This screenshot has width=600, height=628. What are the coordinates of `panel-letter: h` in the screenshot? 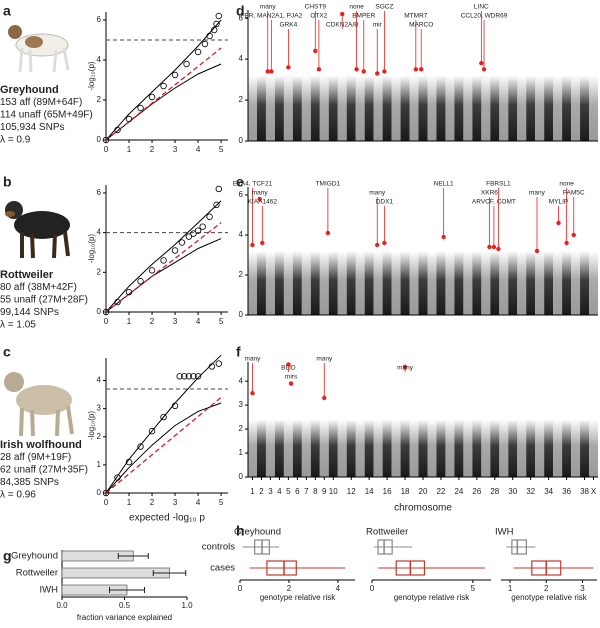 It's located at (240, 531).